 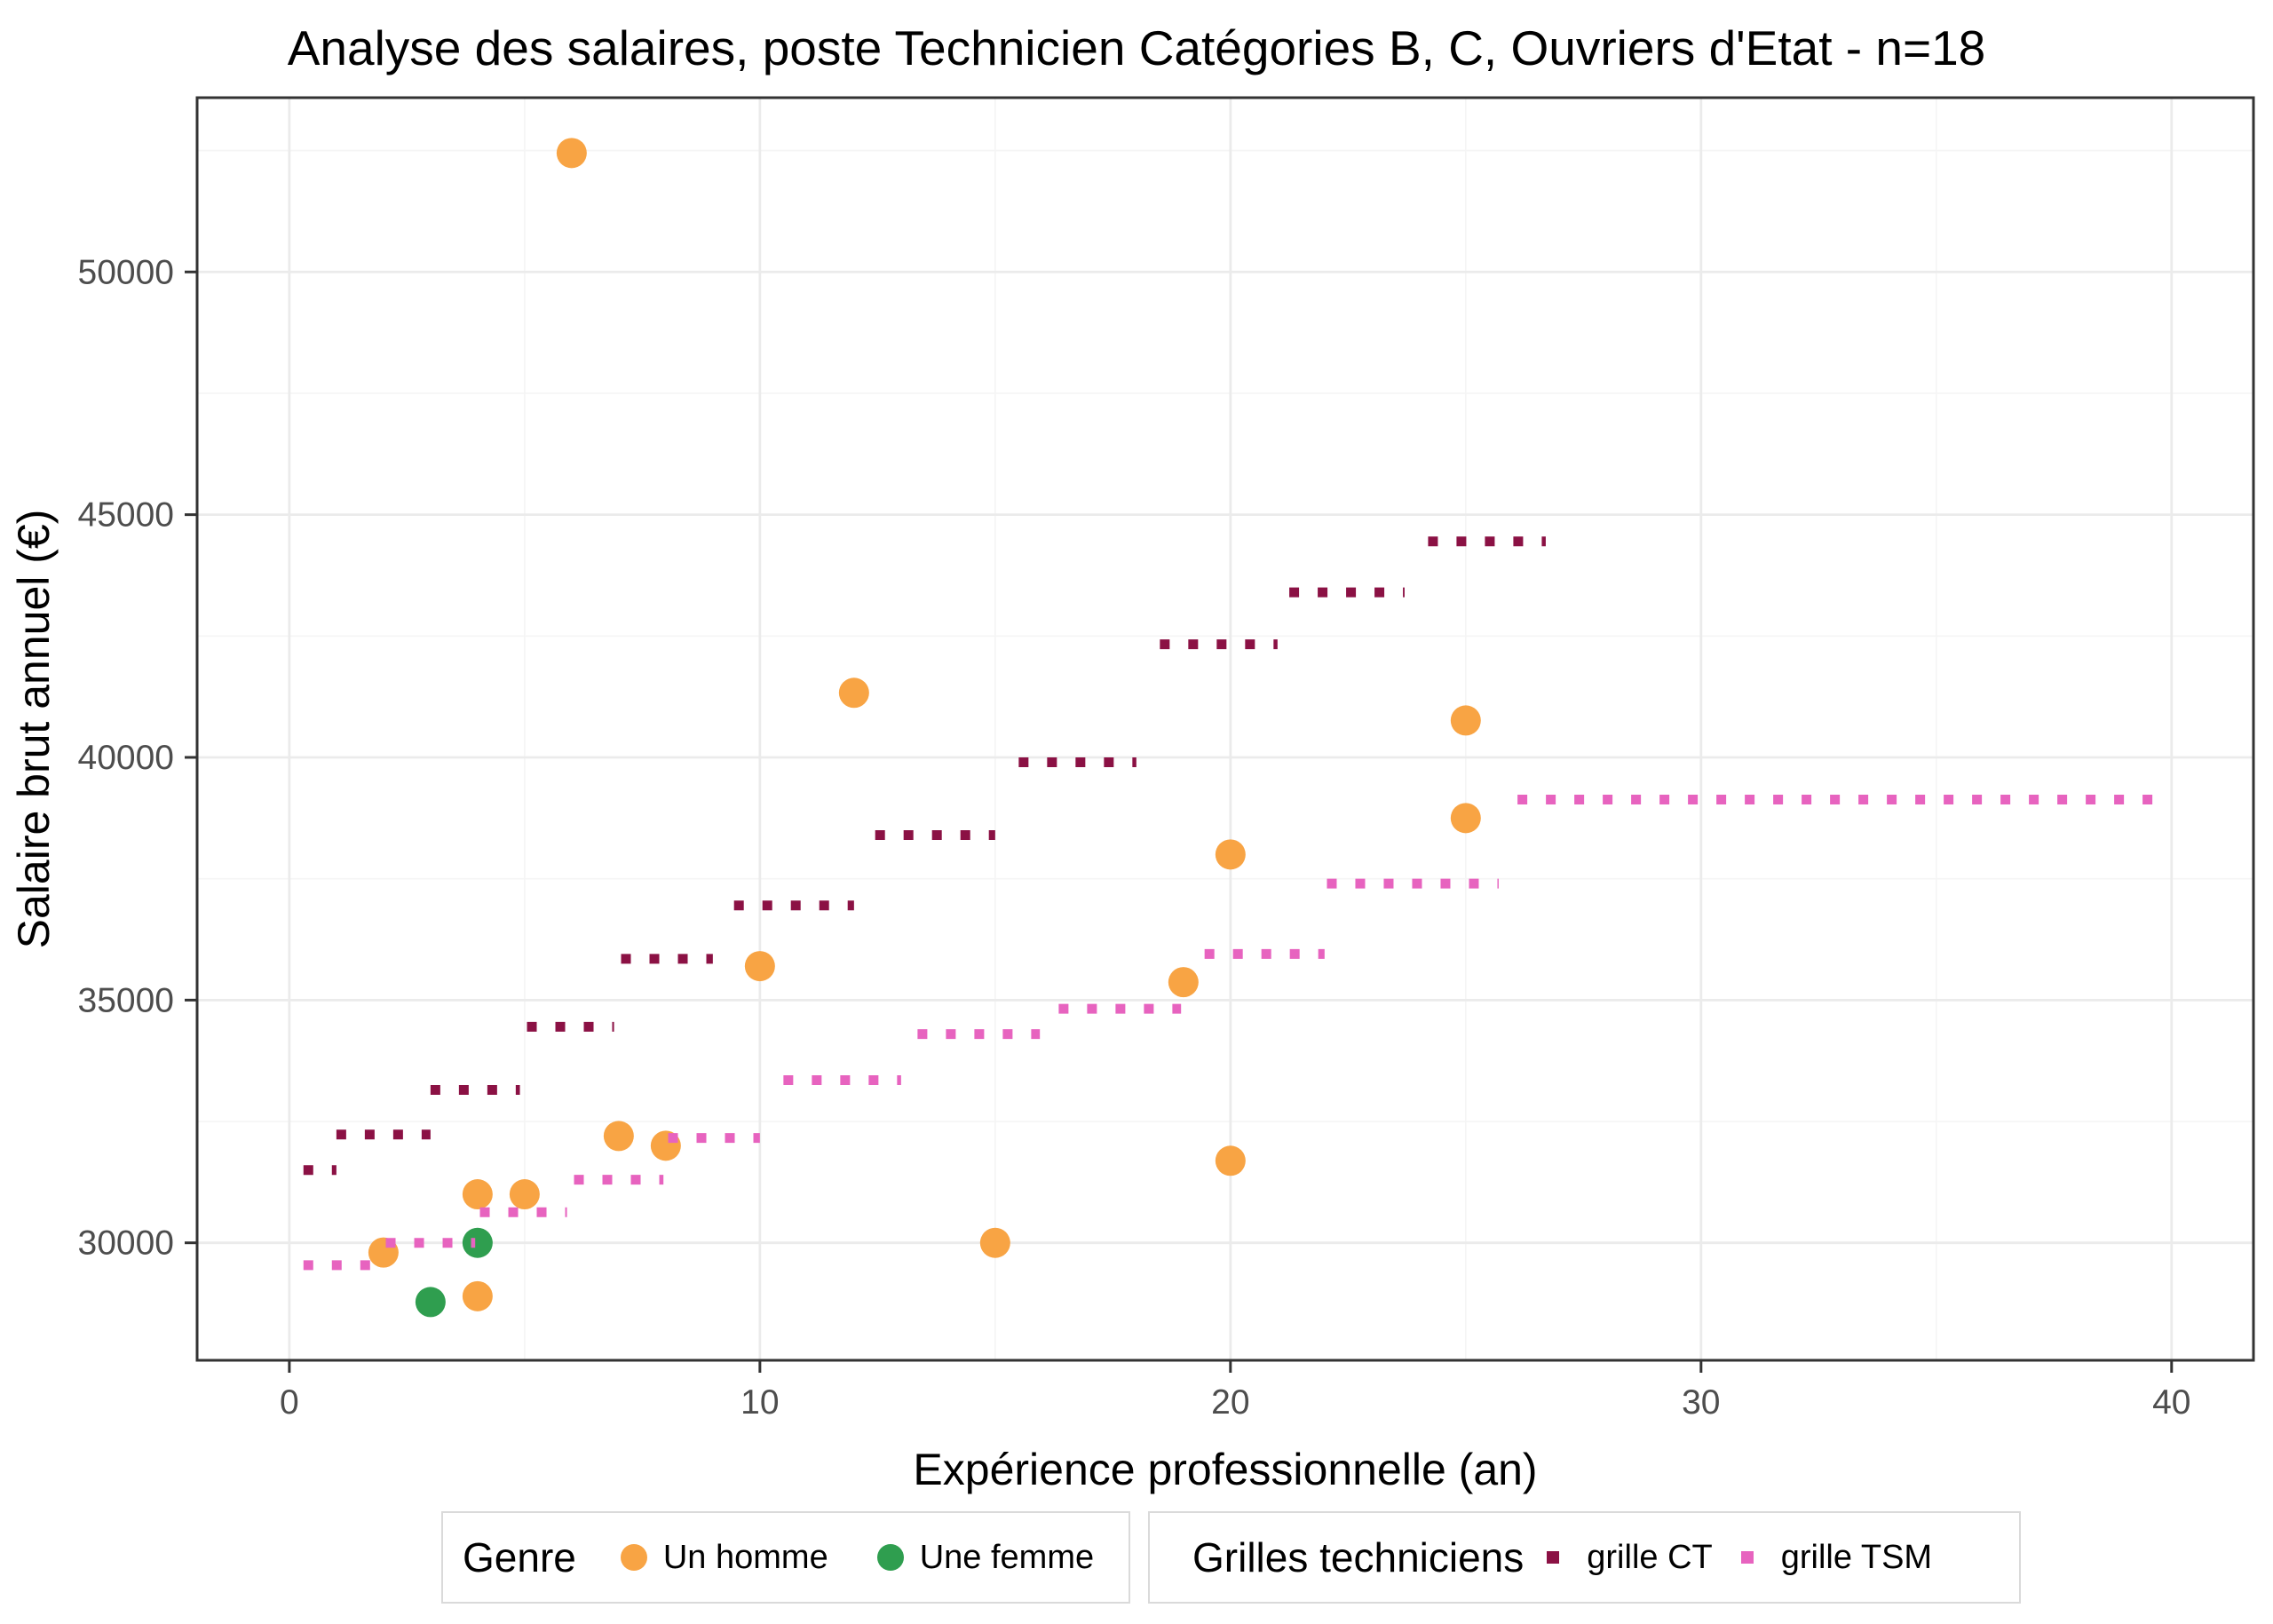 What do you see at coordinates (1747, 1557) in the screenshot?
I see `legend-key-tsm-icon` at bounding box center [1747, 1557].